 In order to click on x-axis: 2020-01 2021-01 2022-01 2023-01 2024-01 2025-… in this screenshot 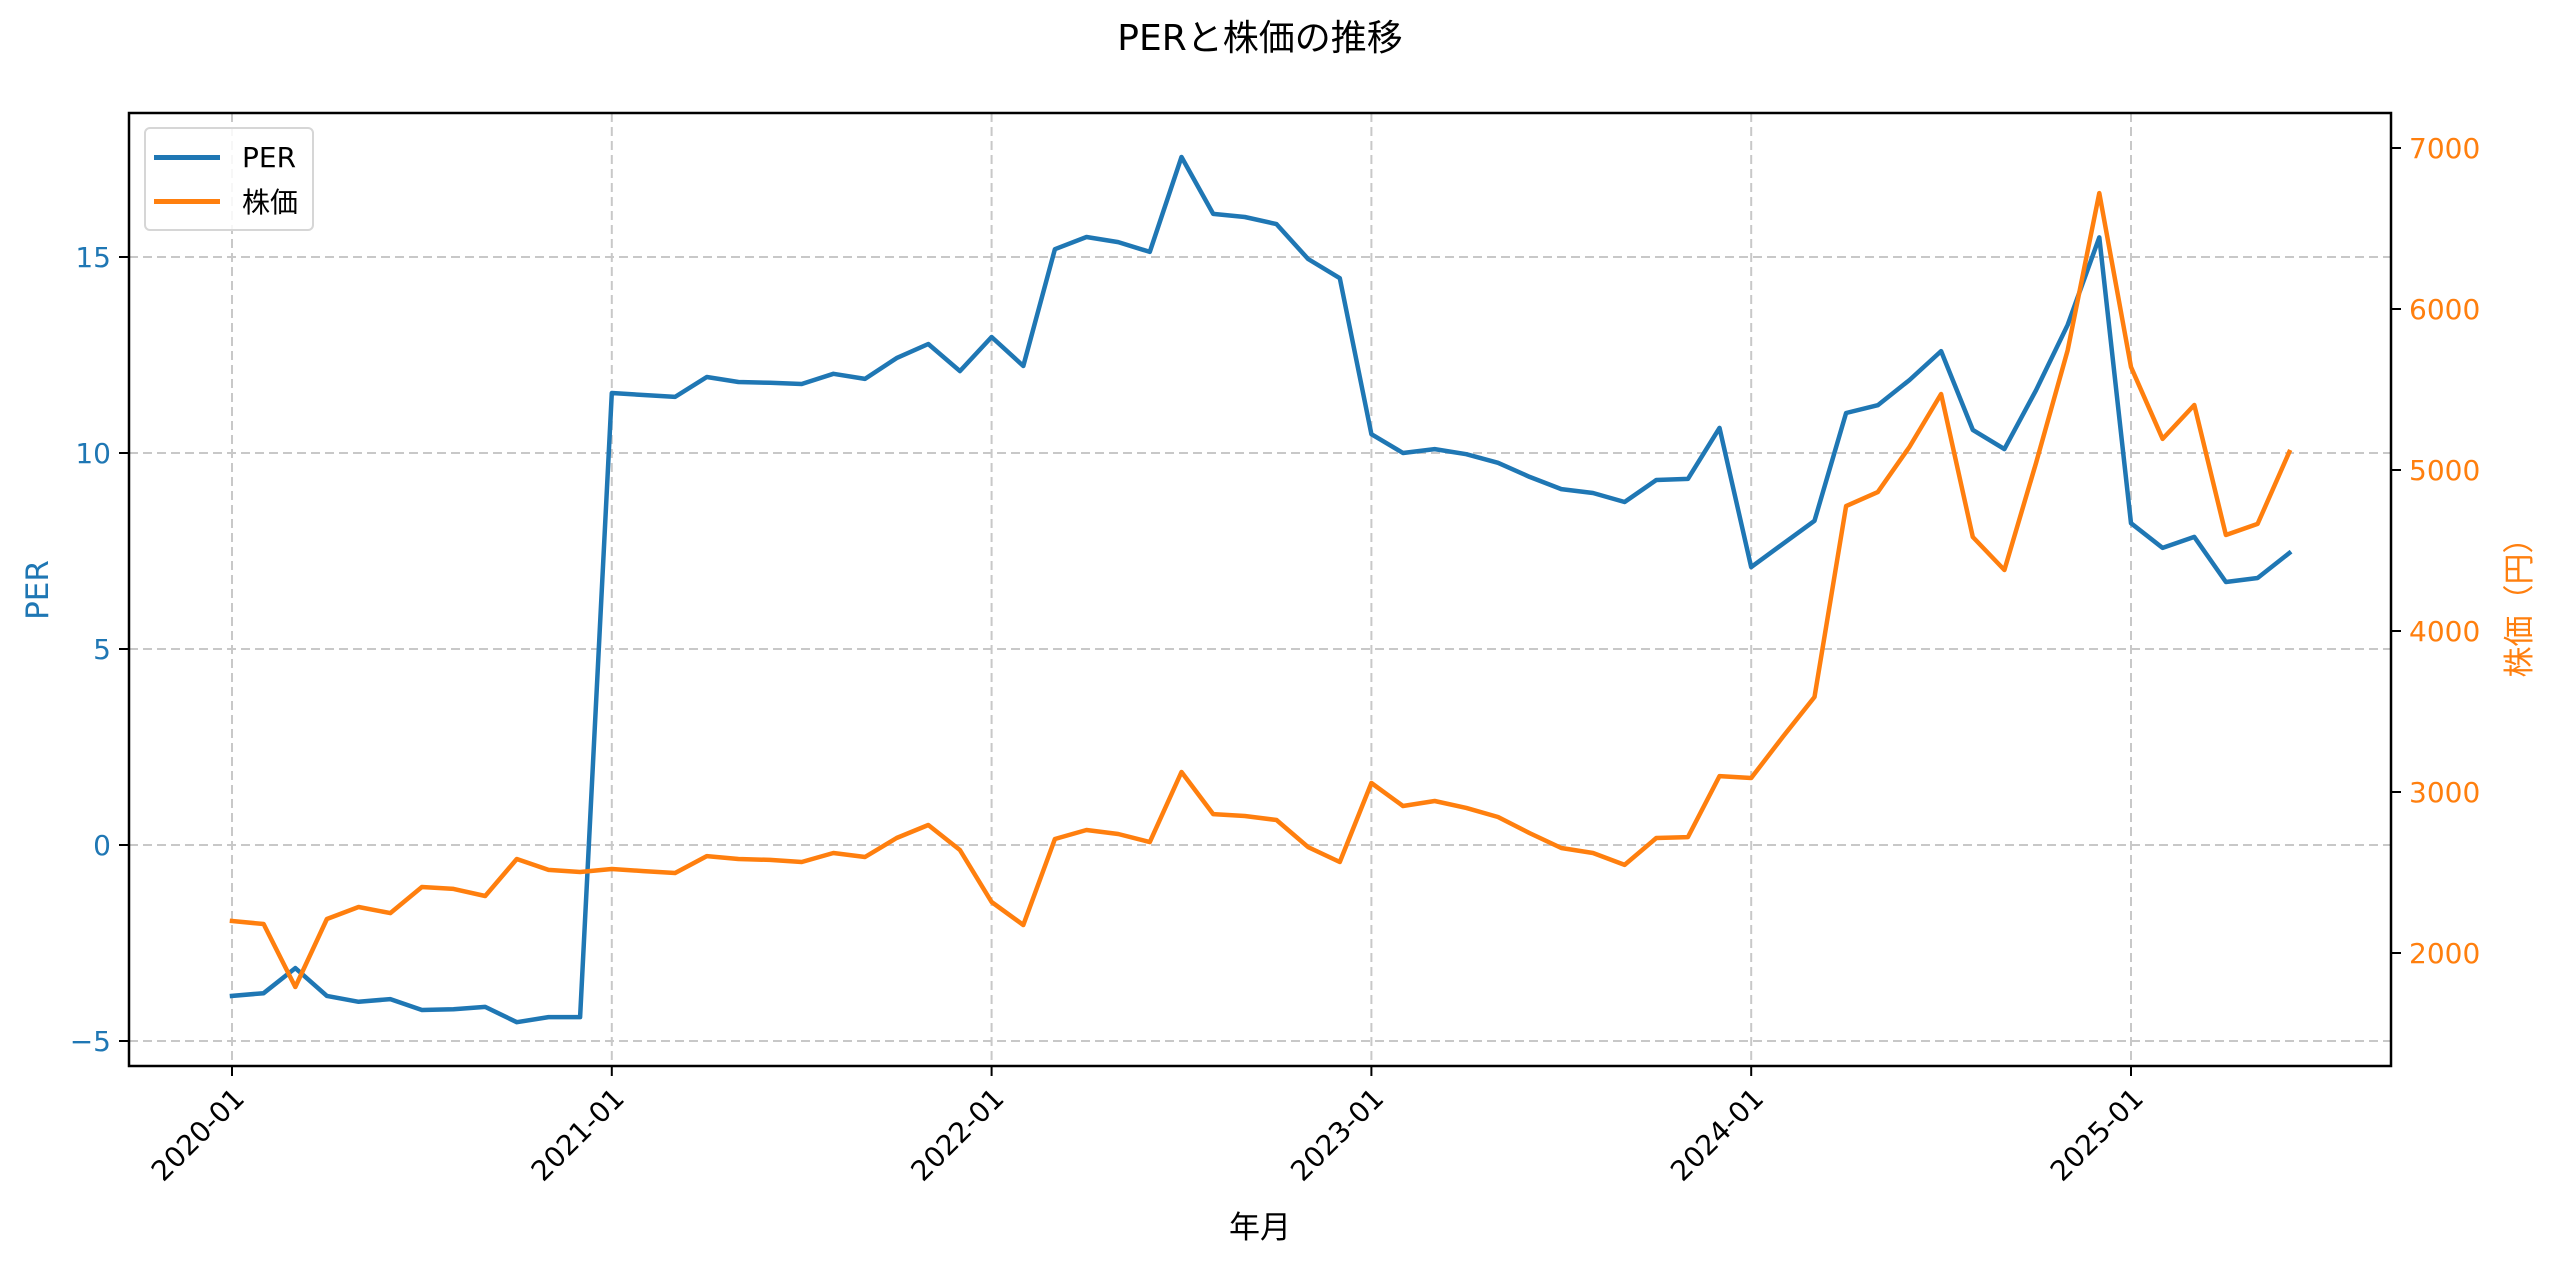, I will do `click(1147, 1127)`.